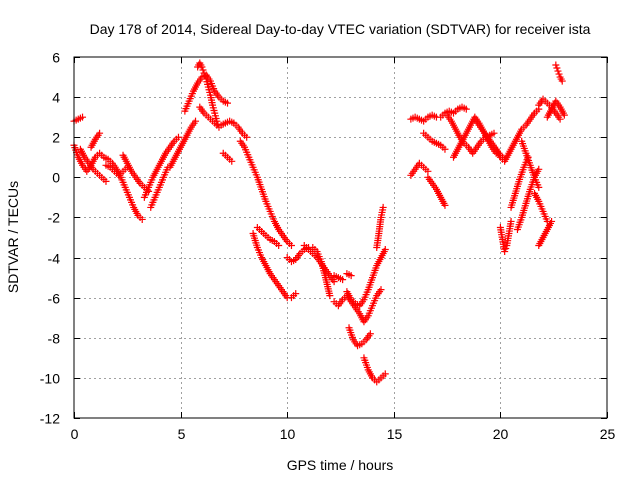 The width and height of the screenshot is (640, 485). Describe the element at coordinates (501, 434) in the screenshot. I see `x-tick-label: 20` at that location.